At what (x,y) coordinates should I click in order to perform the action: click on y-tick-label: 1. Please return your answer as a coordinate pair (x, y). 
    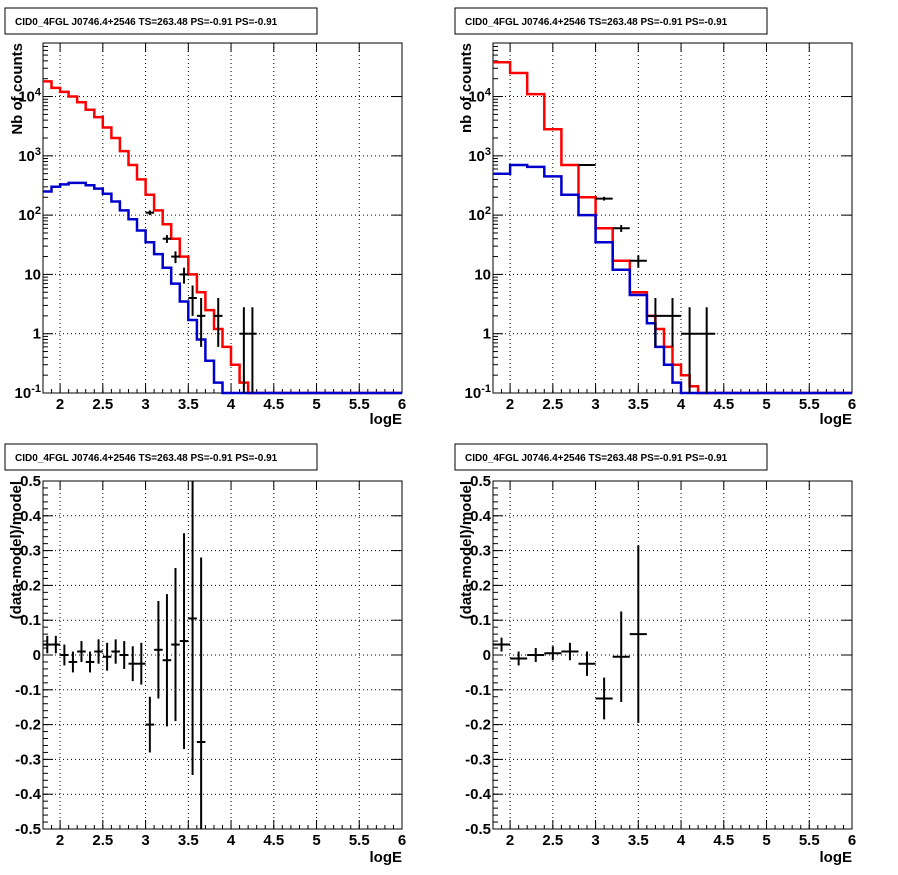
    Looking at the image, I should click on (487, 334).